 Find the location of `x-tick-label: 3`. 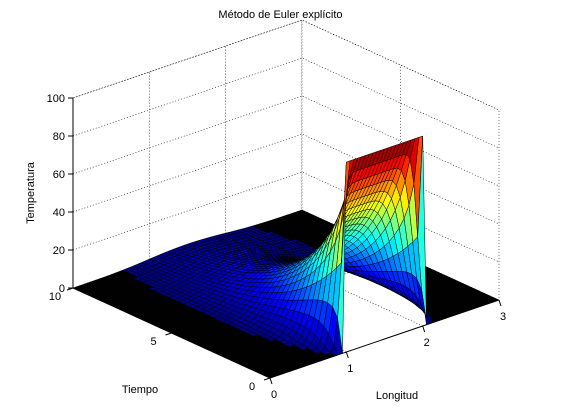

x-tick-label: 3 is located at coordinates (503, 317).